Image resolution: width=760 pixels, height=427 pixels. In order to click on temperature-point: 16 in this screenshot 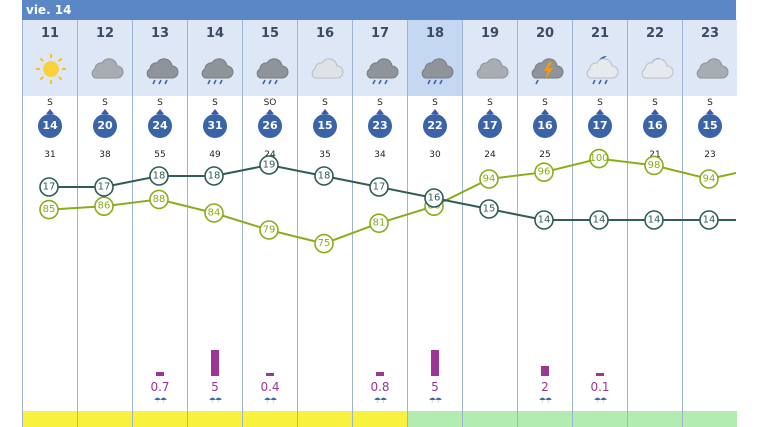, I will do `click(434, 198)`.